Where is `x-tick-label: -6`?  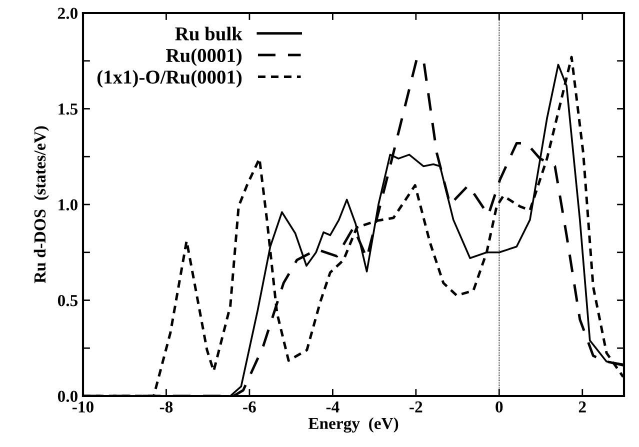 x-tick-label: -6 is located at coordinates (249, 407).